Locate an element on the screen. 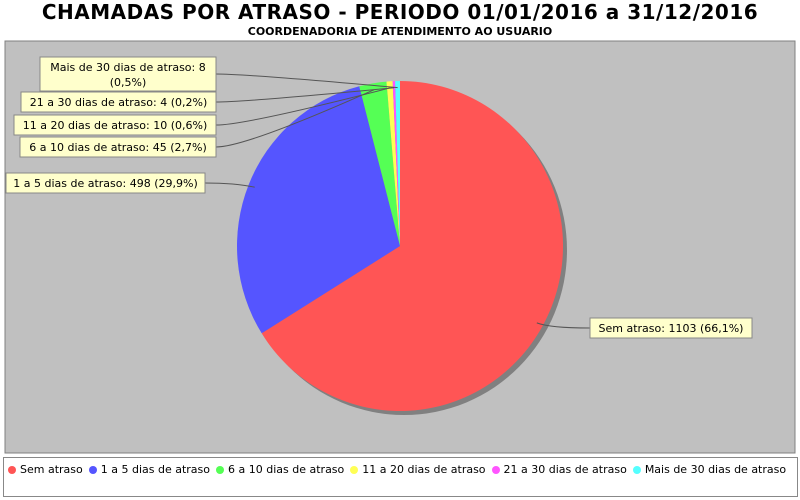 This screenshot has height=500, width=800. legend-item: 21 a 30 dias de atraso is located at coordinates (559, 470).